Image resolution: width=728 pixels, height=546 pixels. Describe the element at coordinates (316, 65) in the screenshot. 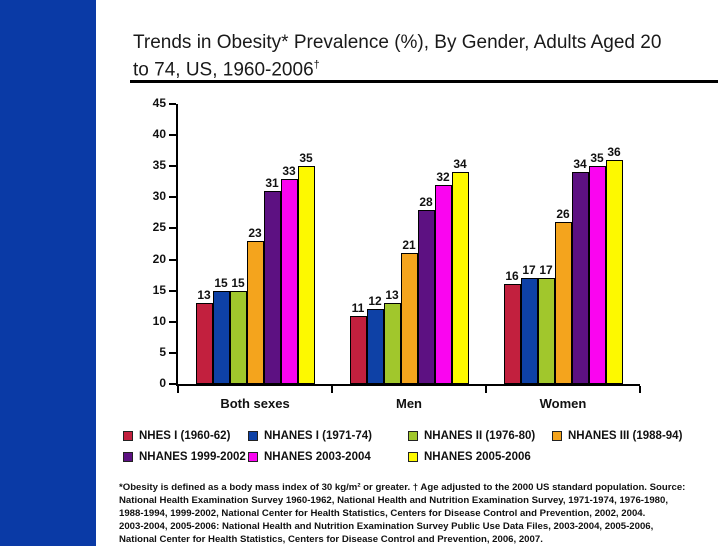

I see `title-dagger: †` at that location.